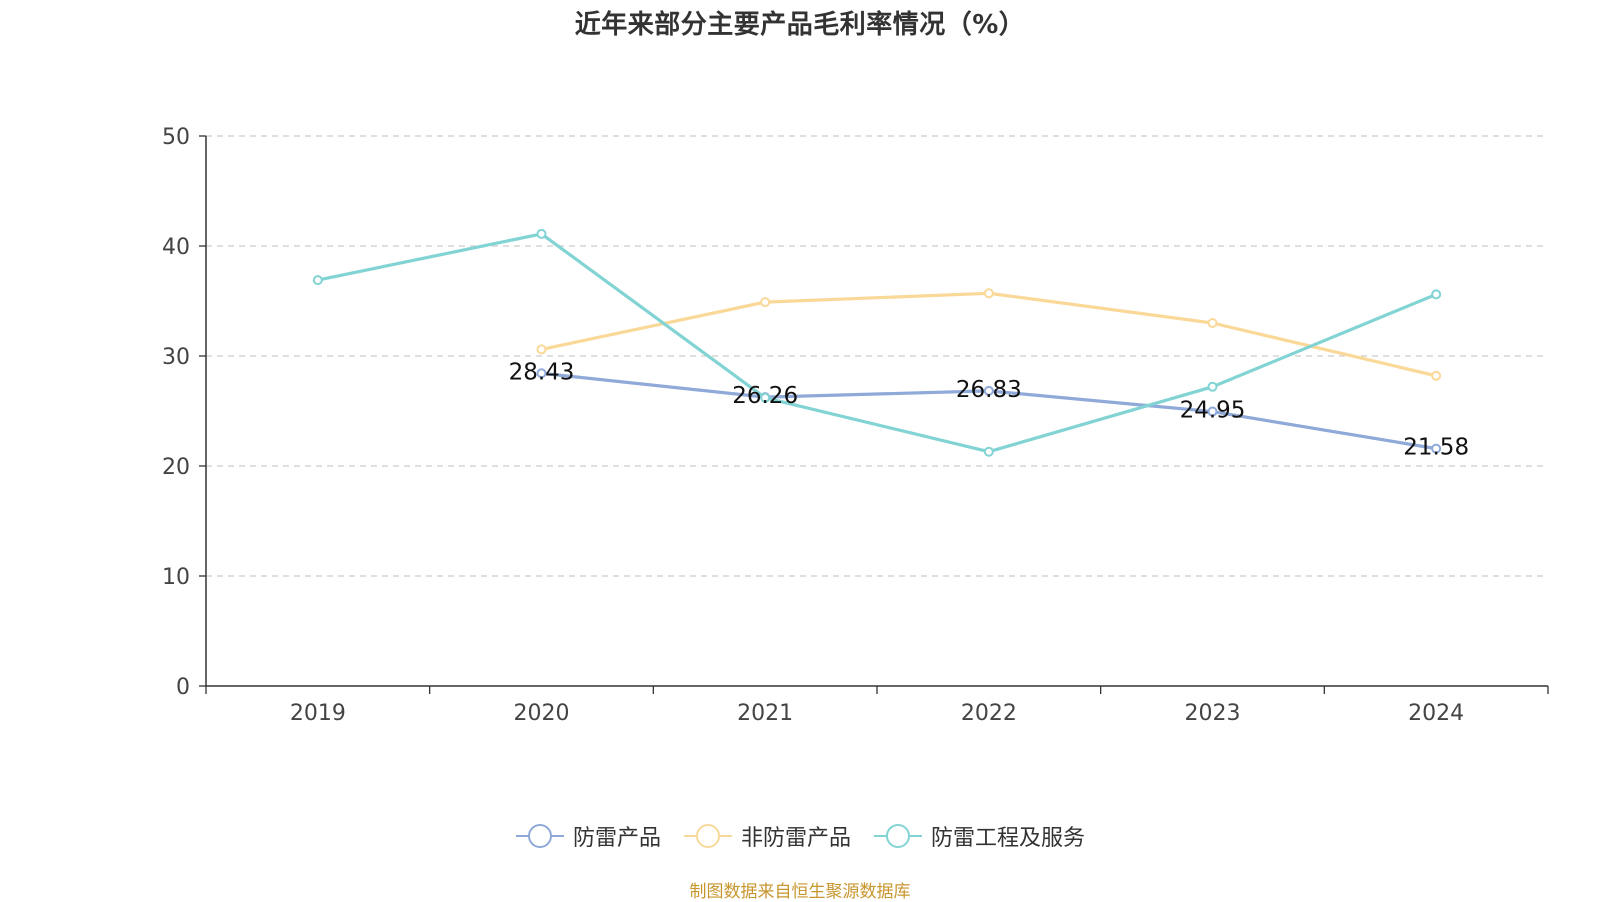  I want to click on legend-item-series-2: 防雷工程及服务, so click(979, 836).